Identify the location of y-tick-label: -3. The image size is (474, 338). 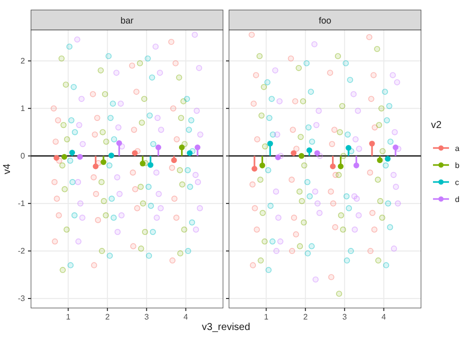
(22, 299).